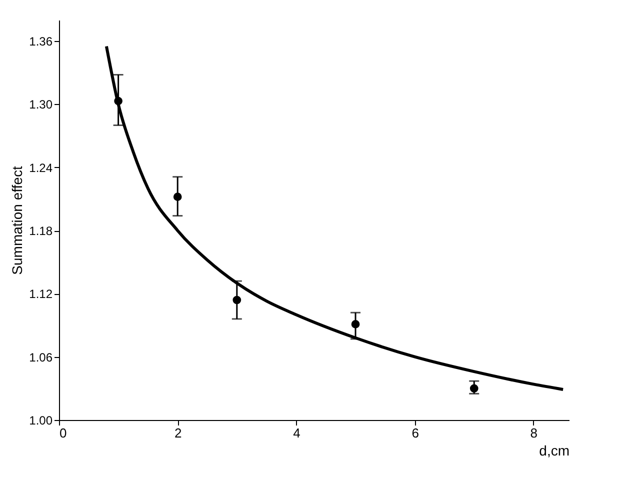 This screenshot has width=624, height=482. What do you see at coordinates (41, 105) in the screenshot?
I see `y-tick-label: 1.30` at bounding box center [41, 105].